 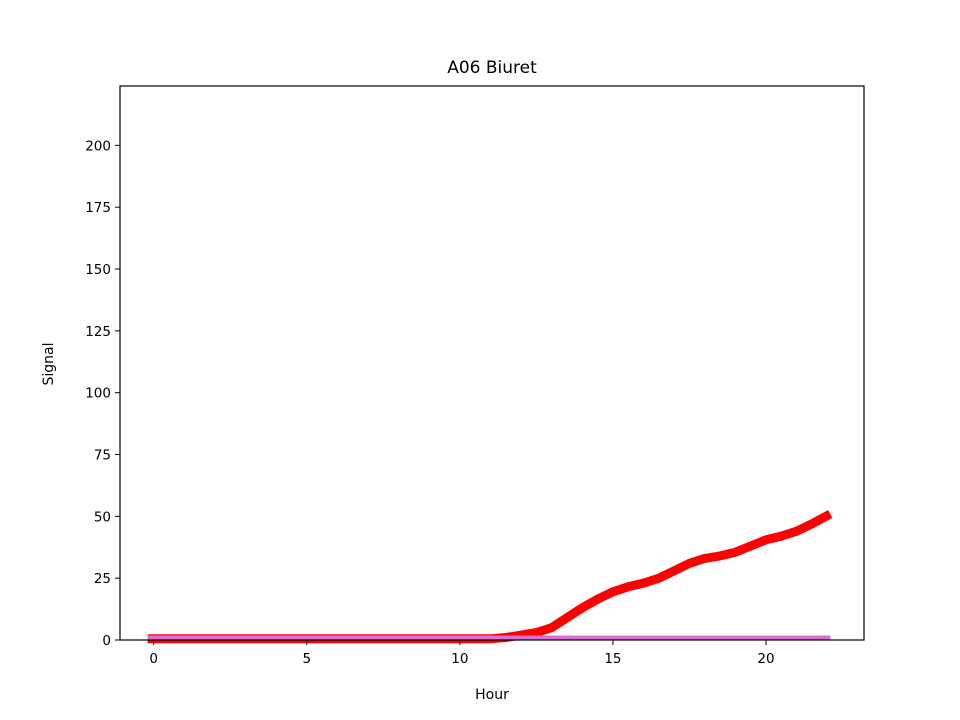 I want to click on y-tick-label: 100, so click(x=98, y=394).